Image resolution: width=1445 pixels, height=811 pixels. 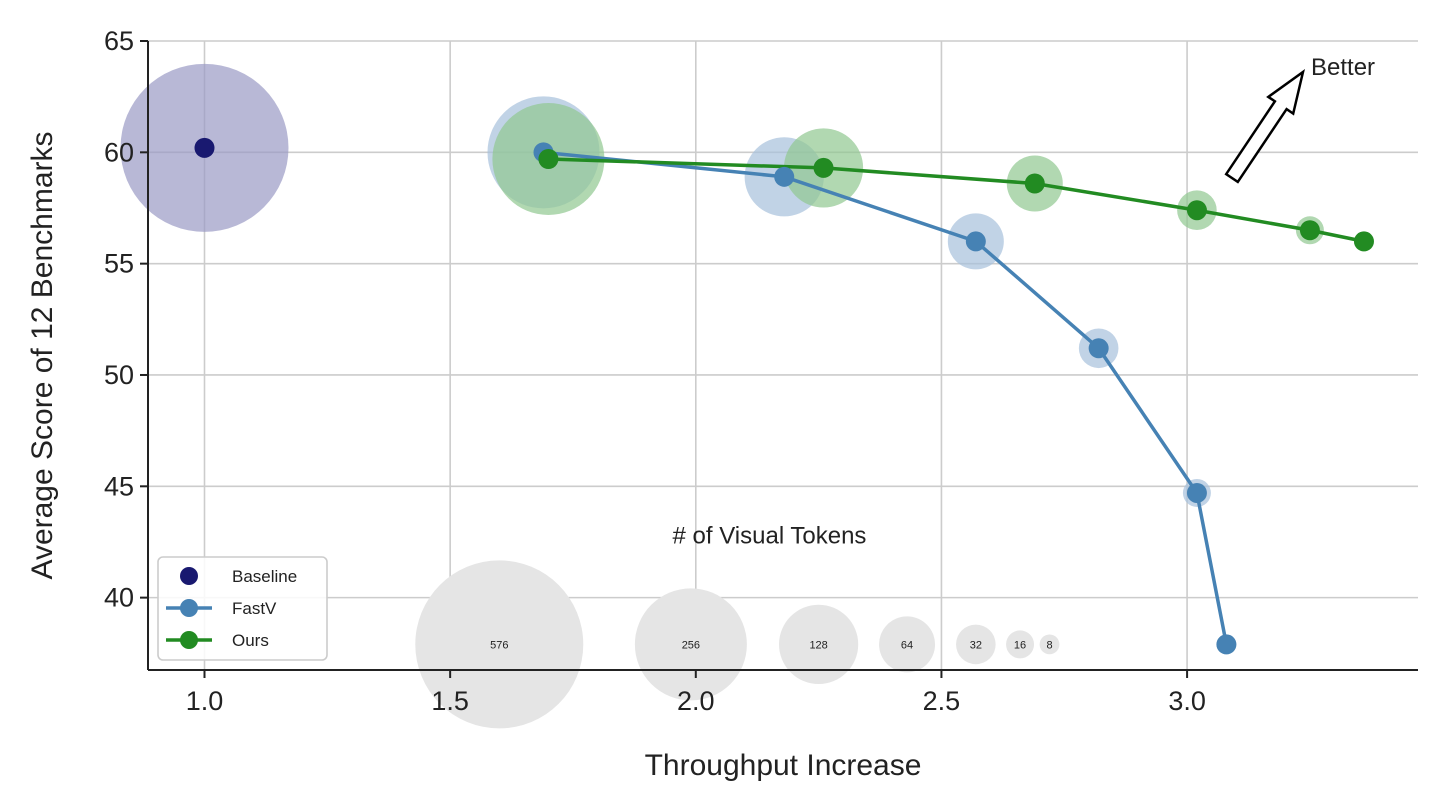 I want to click on y-tick-label: 45, so click(x=119, y=486).